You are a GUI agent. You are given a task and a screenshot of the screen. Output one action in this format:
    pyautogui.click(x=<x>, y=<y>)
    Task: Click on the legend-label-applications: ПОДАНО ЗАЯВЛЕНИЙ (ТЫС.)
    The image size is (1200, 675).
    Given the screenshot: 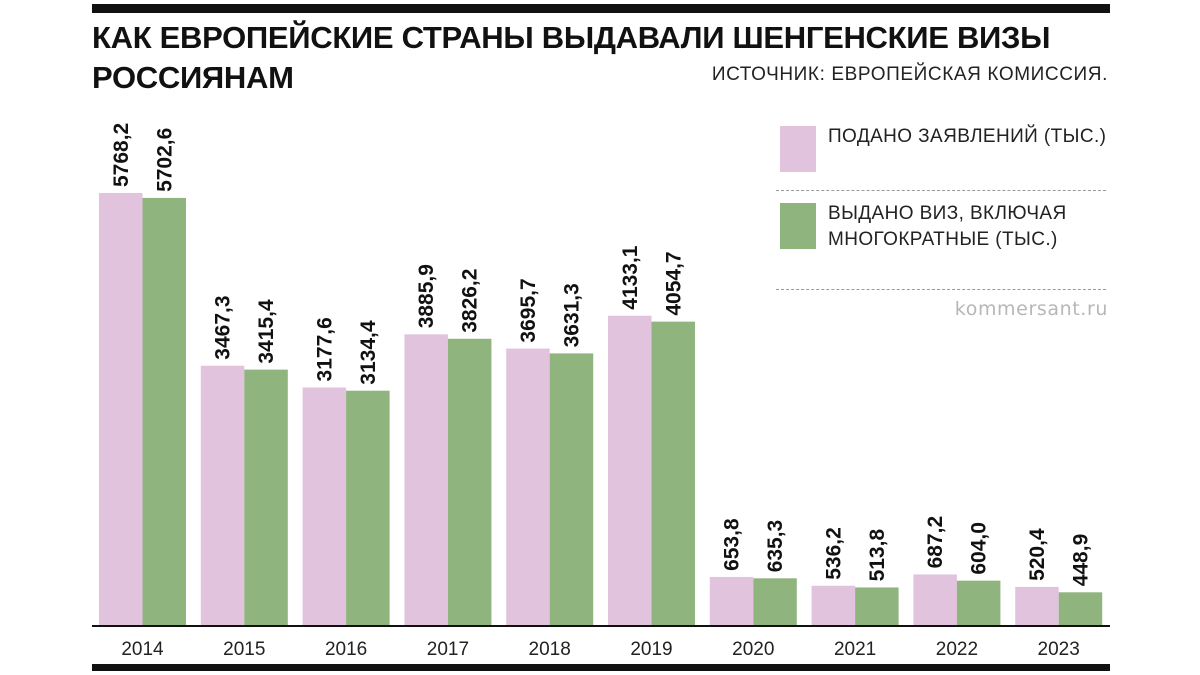 What is the action you would take?
    pyautogui.click(x=967, y=136)
    